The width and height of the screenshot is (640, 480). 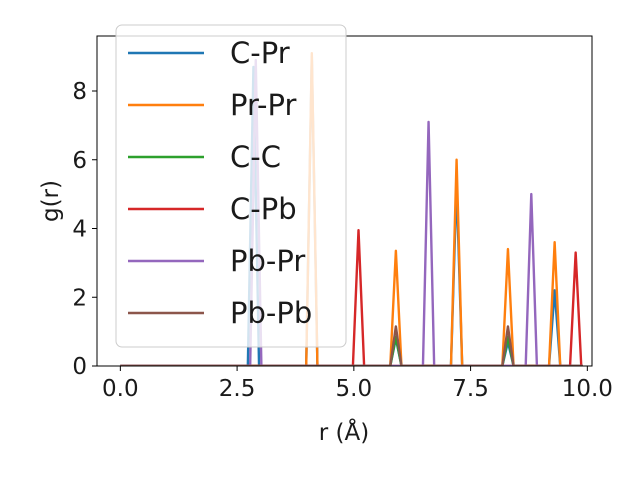 What do you see at coordinates (255, 157) in the screenshot?
I see `legend-label: C-C` at bounding box center [255, 157].